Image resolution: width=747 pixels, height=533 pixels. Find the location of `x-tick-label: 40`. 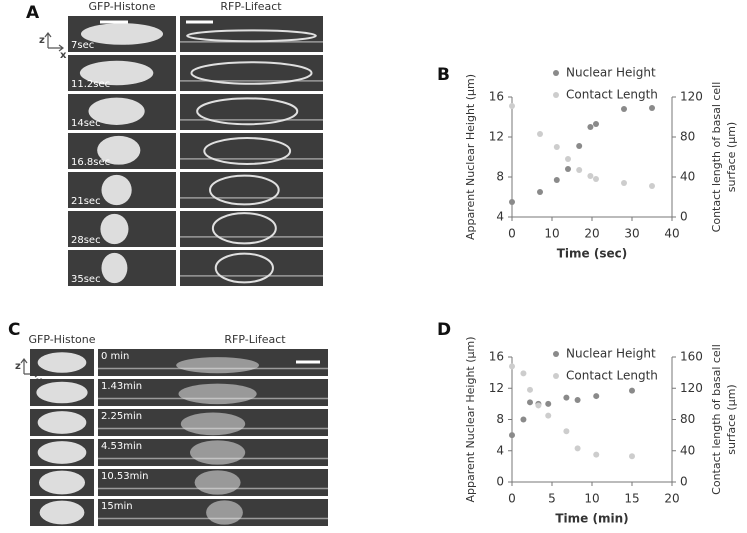

x-tick-label: 40 is located at coordinates (671, 234).